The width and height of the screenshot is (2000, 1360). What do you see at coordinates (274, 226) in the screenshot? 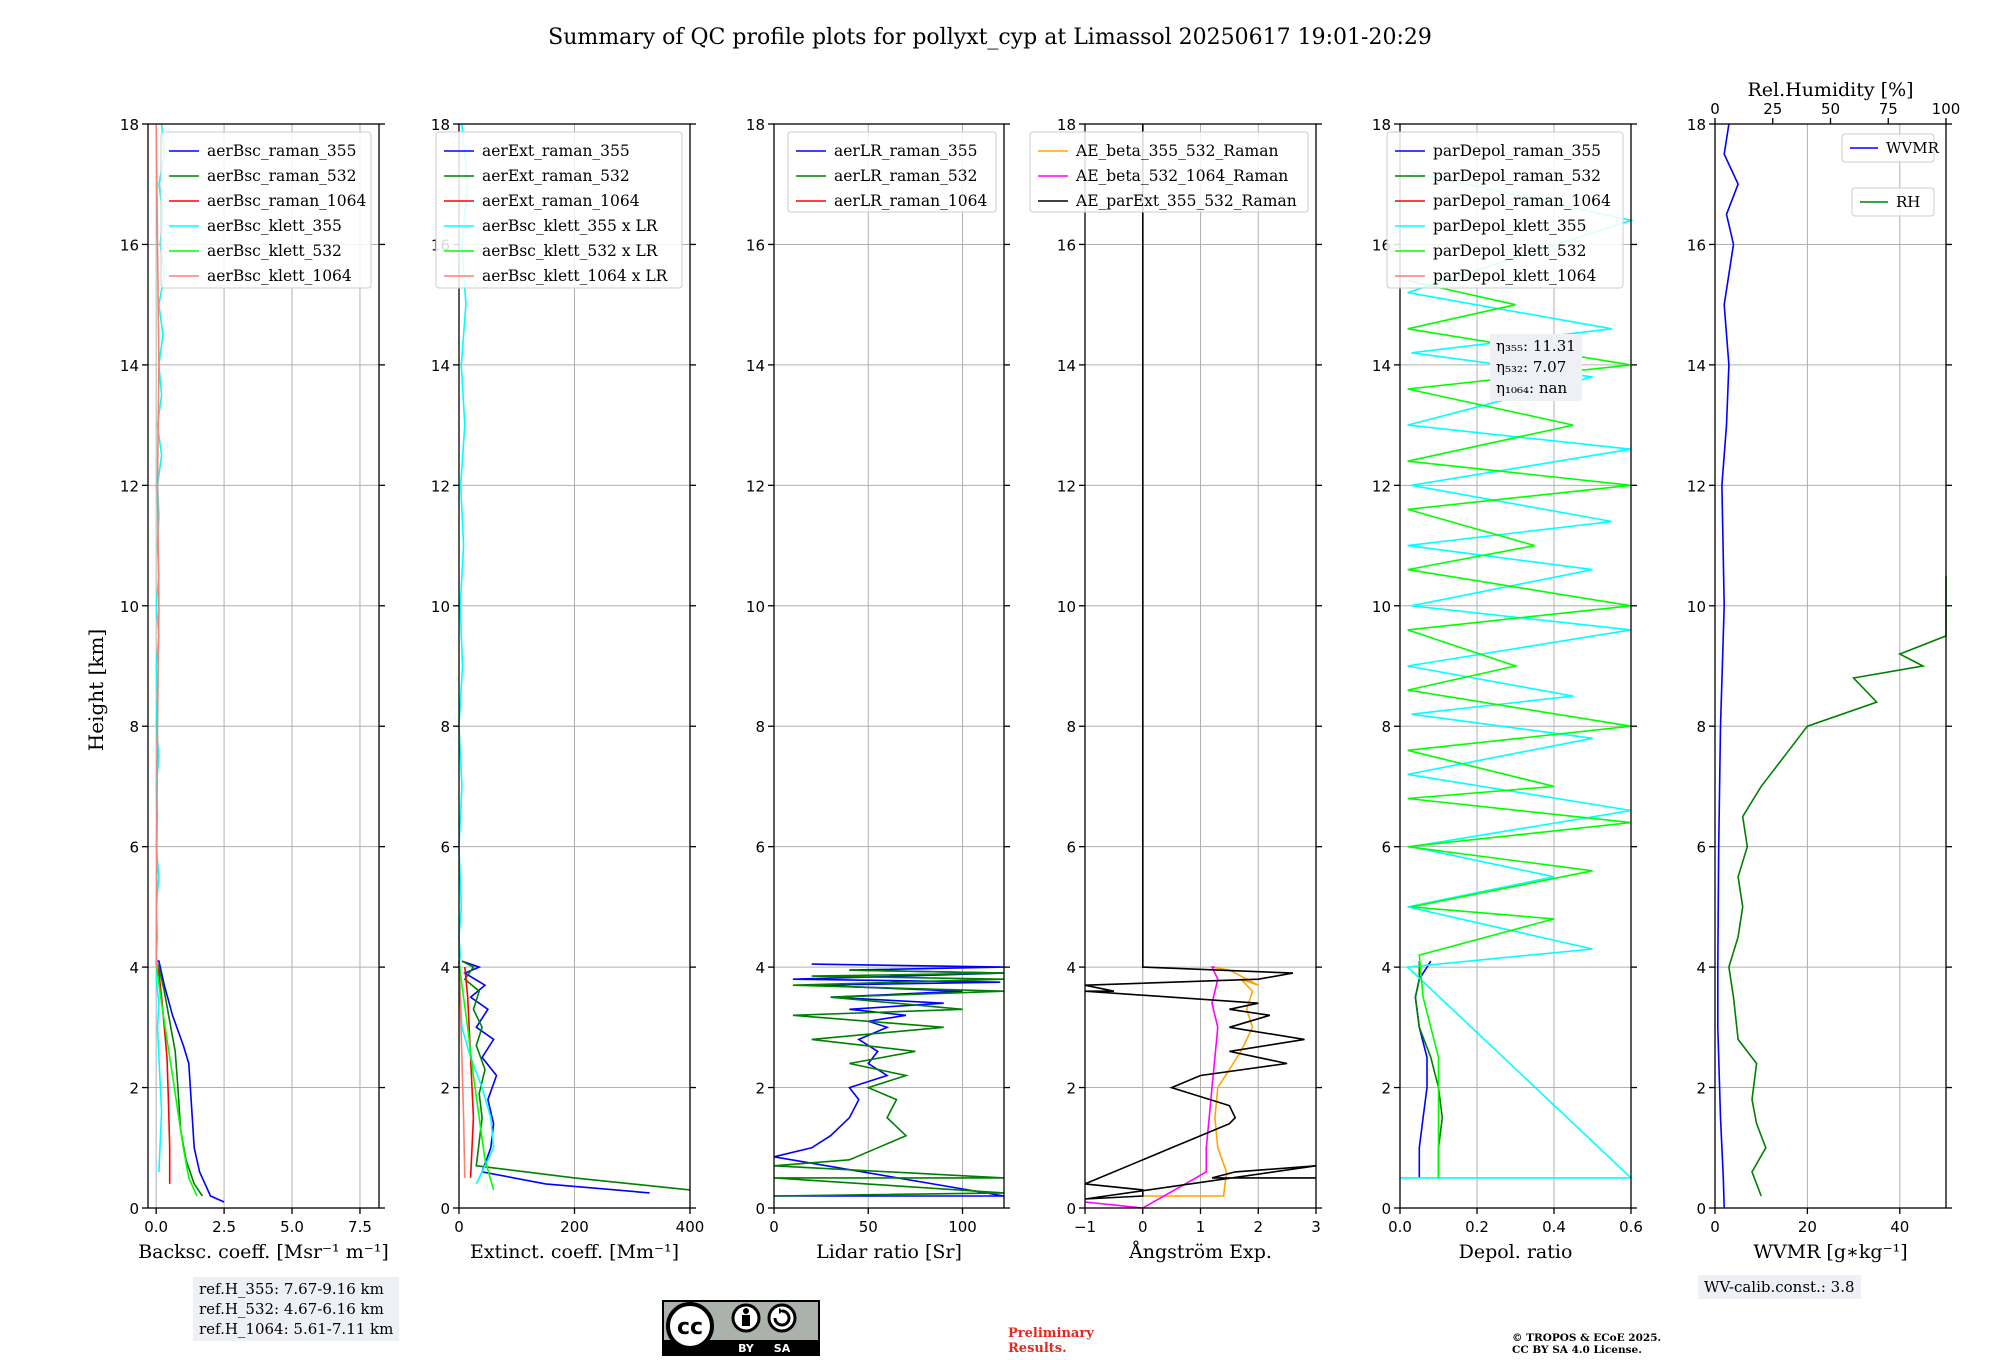
I see `legend-label: aerBsc_klett_355` at bounding box center [274, 226].